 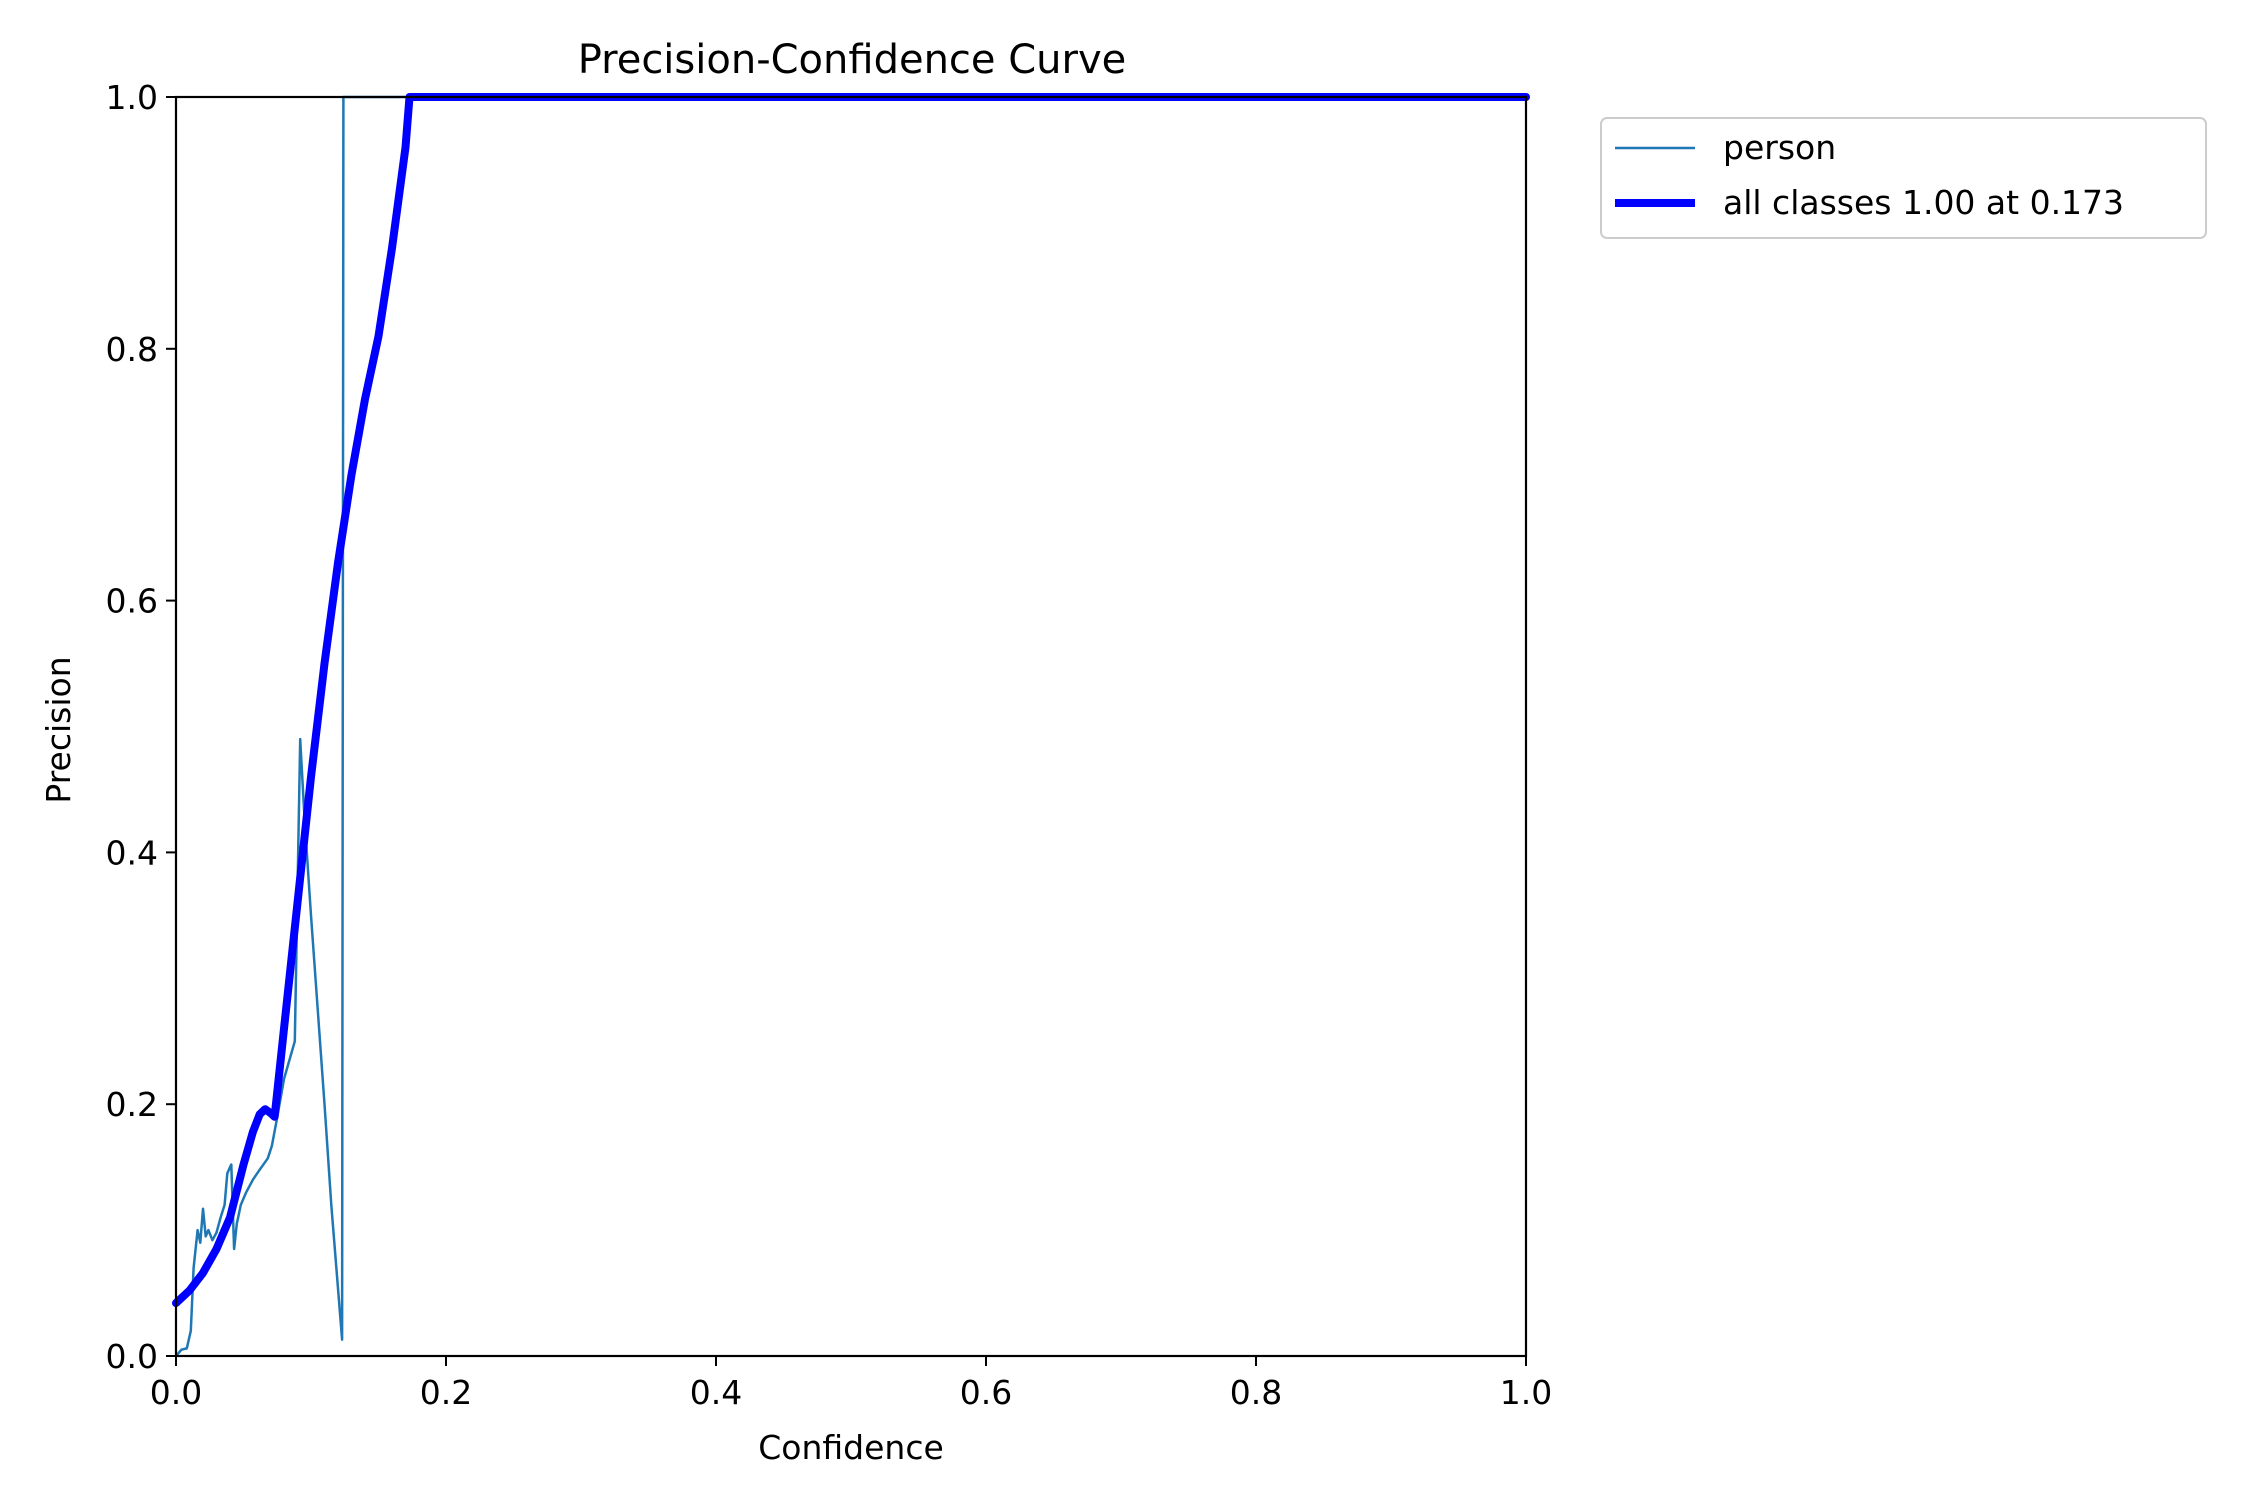 I want to click on legend-box, so click(x=1903, y=178).